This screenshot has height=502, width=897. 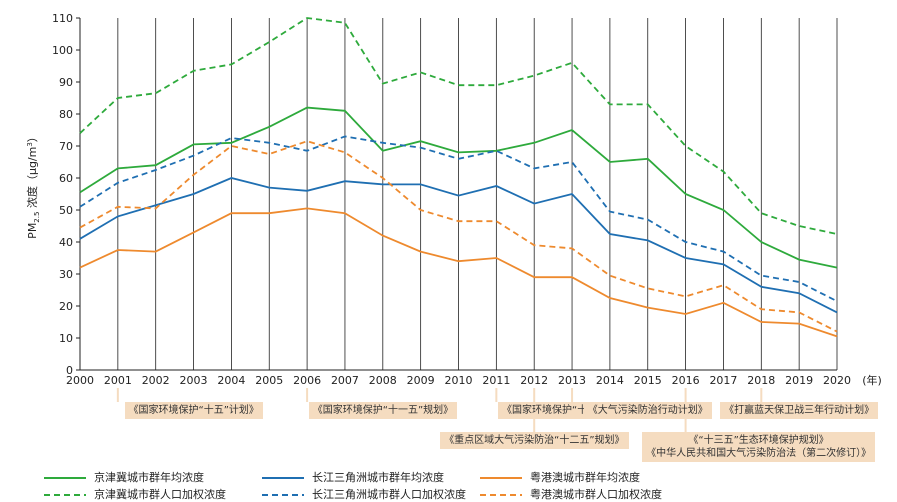 I want to click on policy-label-text: 《国家环境保护“十一五”规划》, so click(x=383, y=410).